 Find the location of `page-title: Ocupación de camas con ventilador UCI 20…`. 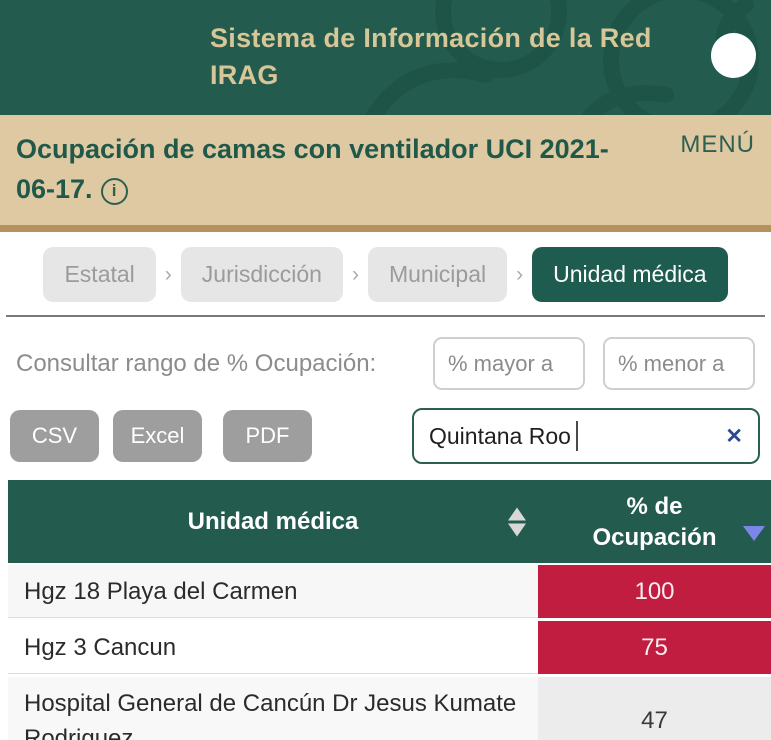

page-title: Ocupación de camas con ventilador UCI 20… is located at coordinates (316, 169).